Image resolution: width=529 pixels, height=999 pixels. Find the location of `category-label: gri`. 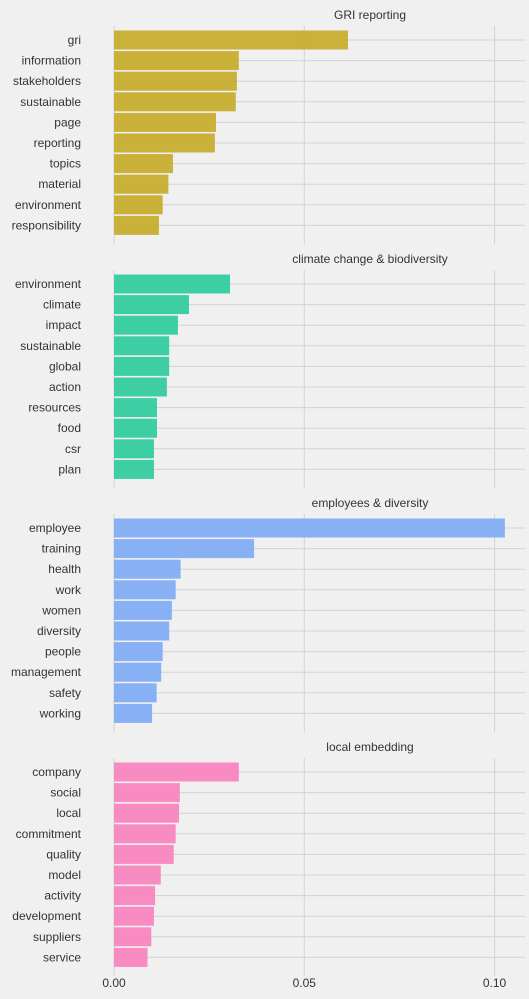

category-label: gri is located at coordinates (74, 40).